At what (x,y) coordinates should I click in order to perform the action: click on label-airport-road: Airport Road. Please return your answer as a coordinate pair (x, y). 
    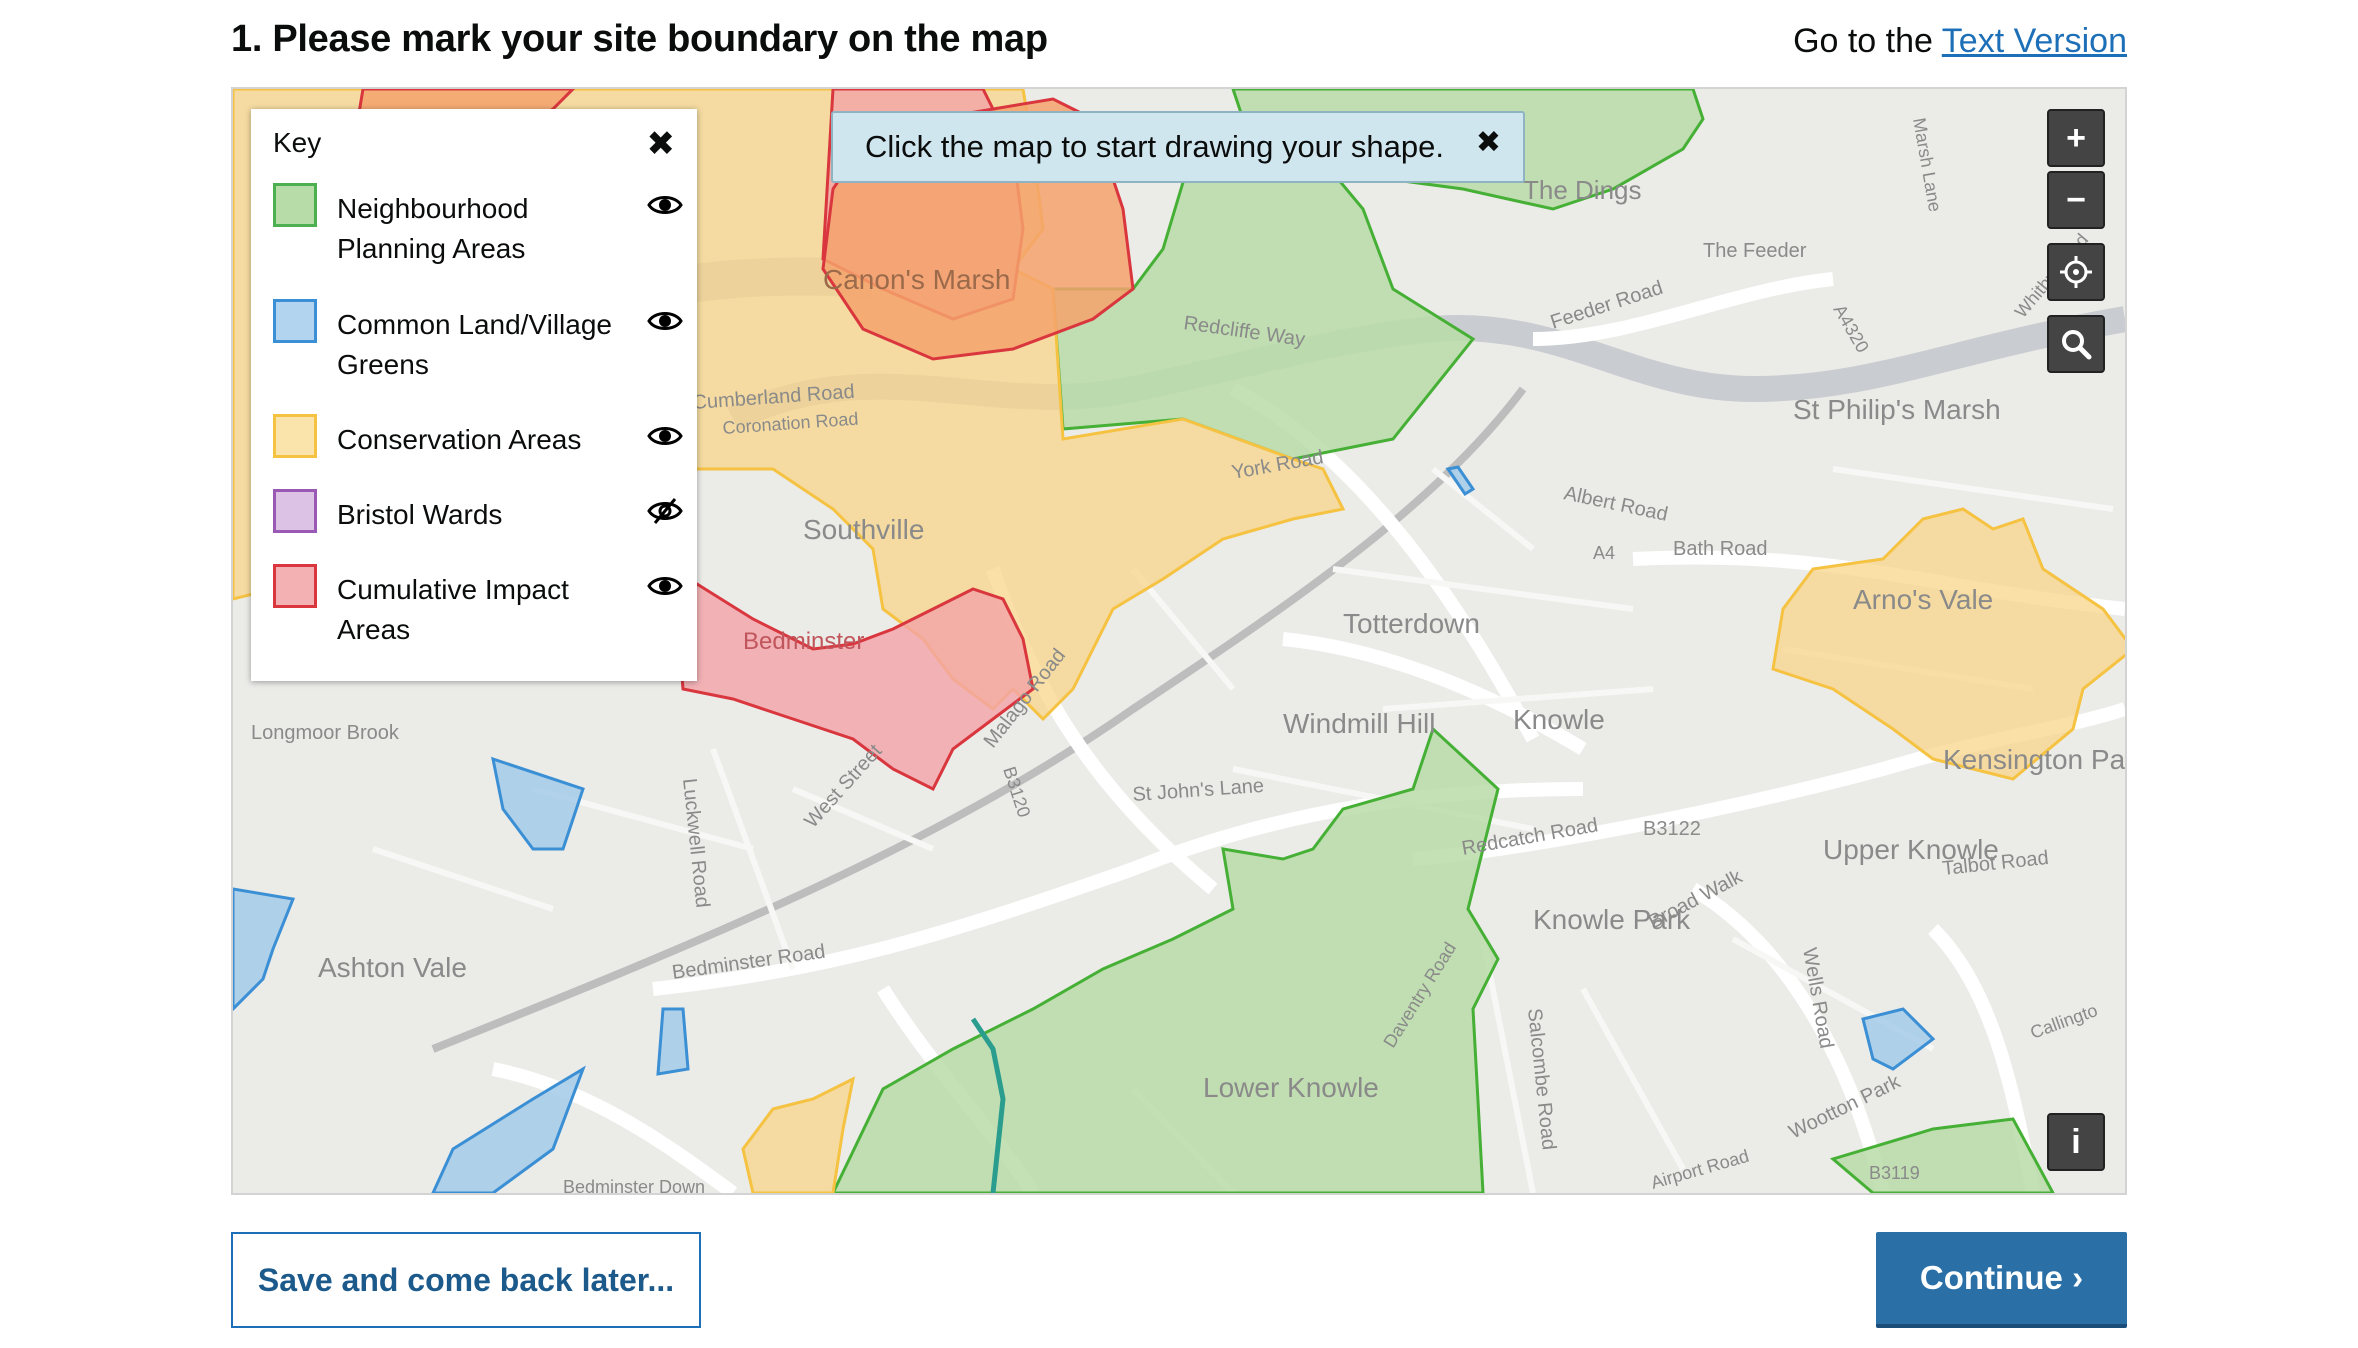
    Looking at the image, I should click on (1700, 1169).